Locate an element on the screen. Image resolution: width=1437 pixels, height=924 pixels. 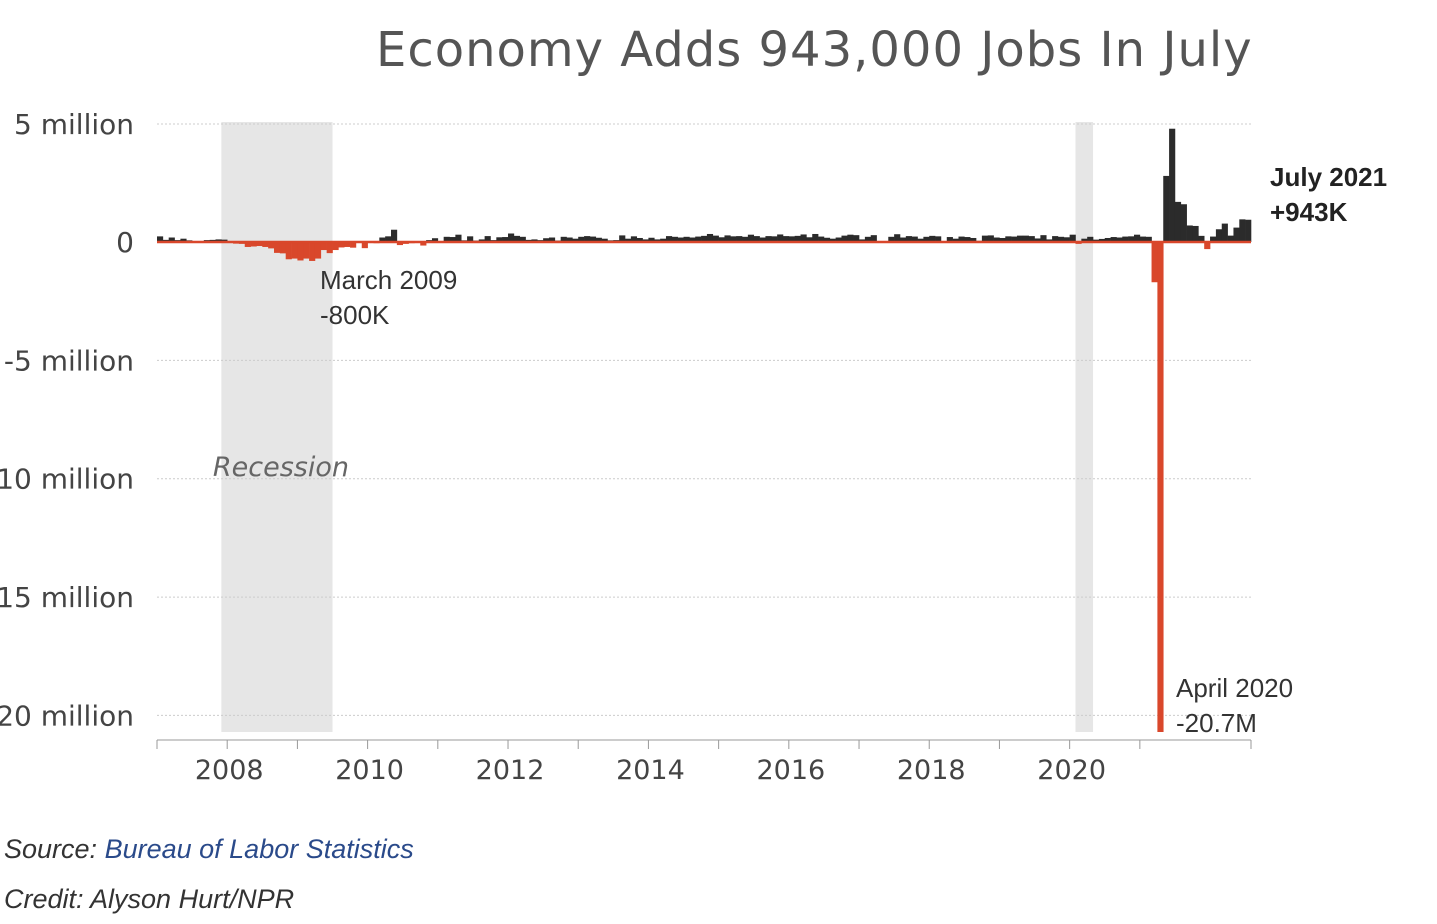
x-tick-label: 2012 is located at coordinates (510, 770).